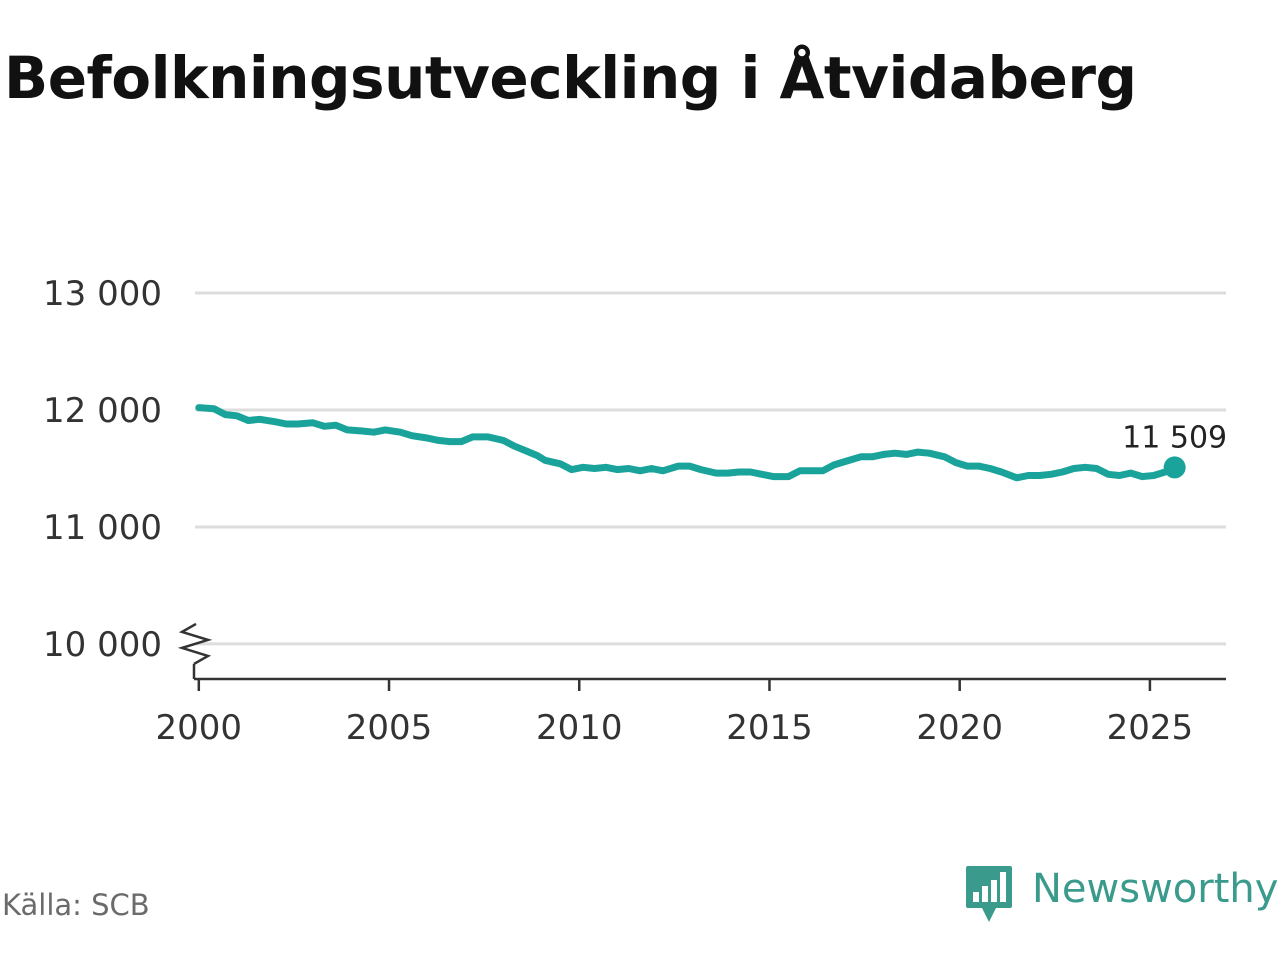 This screenshot has width=1280, height=960. I want to click on x-tick-label: 2005, so click(389, 728).